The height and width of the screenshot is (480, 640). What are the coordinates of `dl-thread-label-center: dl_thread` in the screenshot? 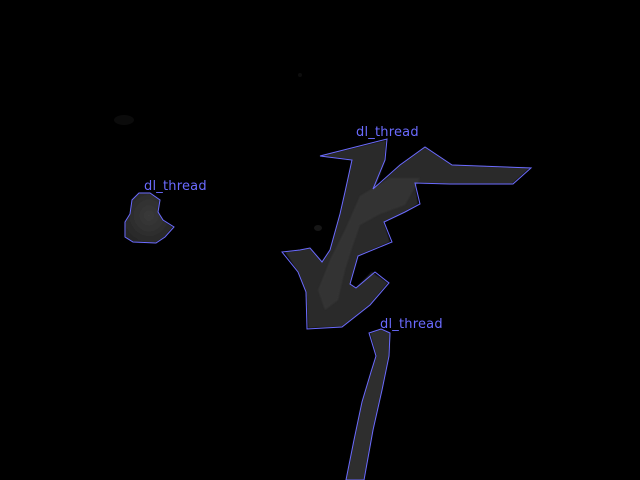 It's located at (387, 132).